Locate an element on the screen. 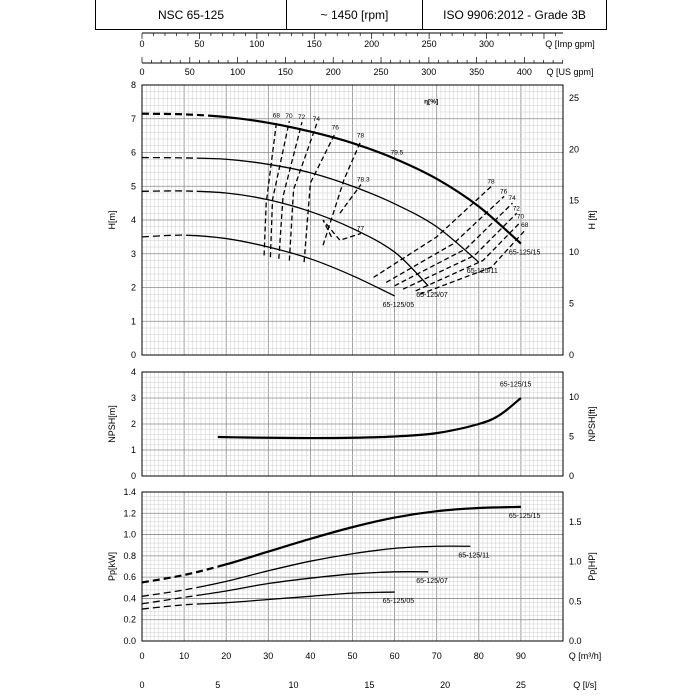  power-ylabel-right: Pp[HP] is located at coordinates (592, 566).